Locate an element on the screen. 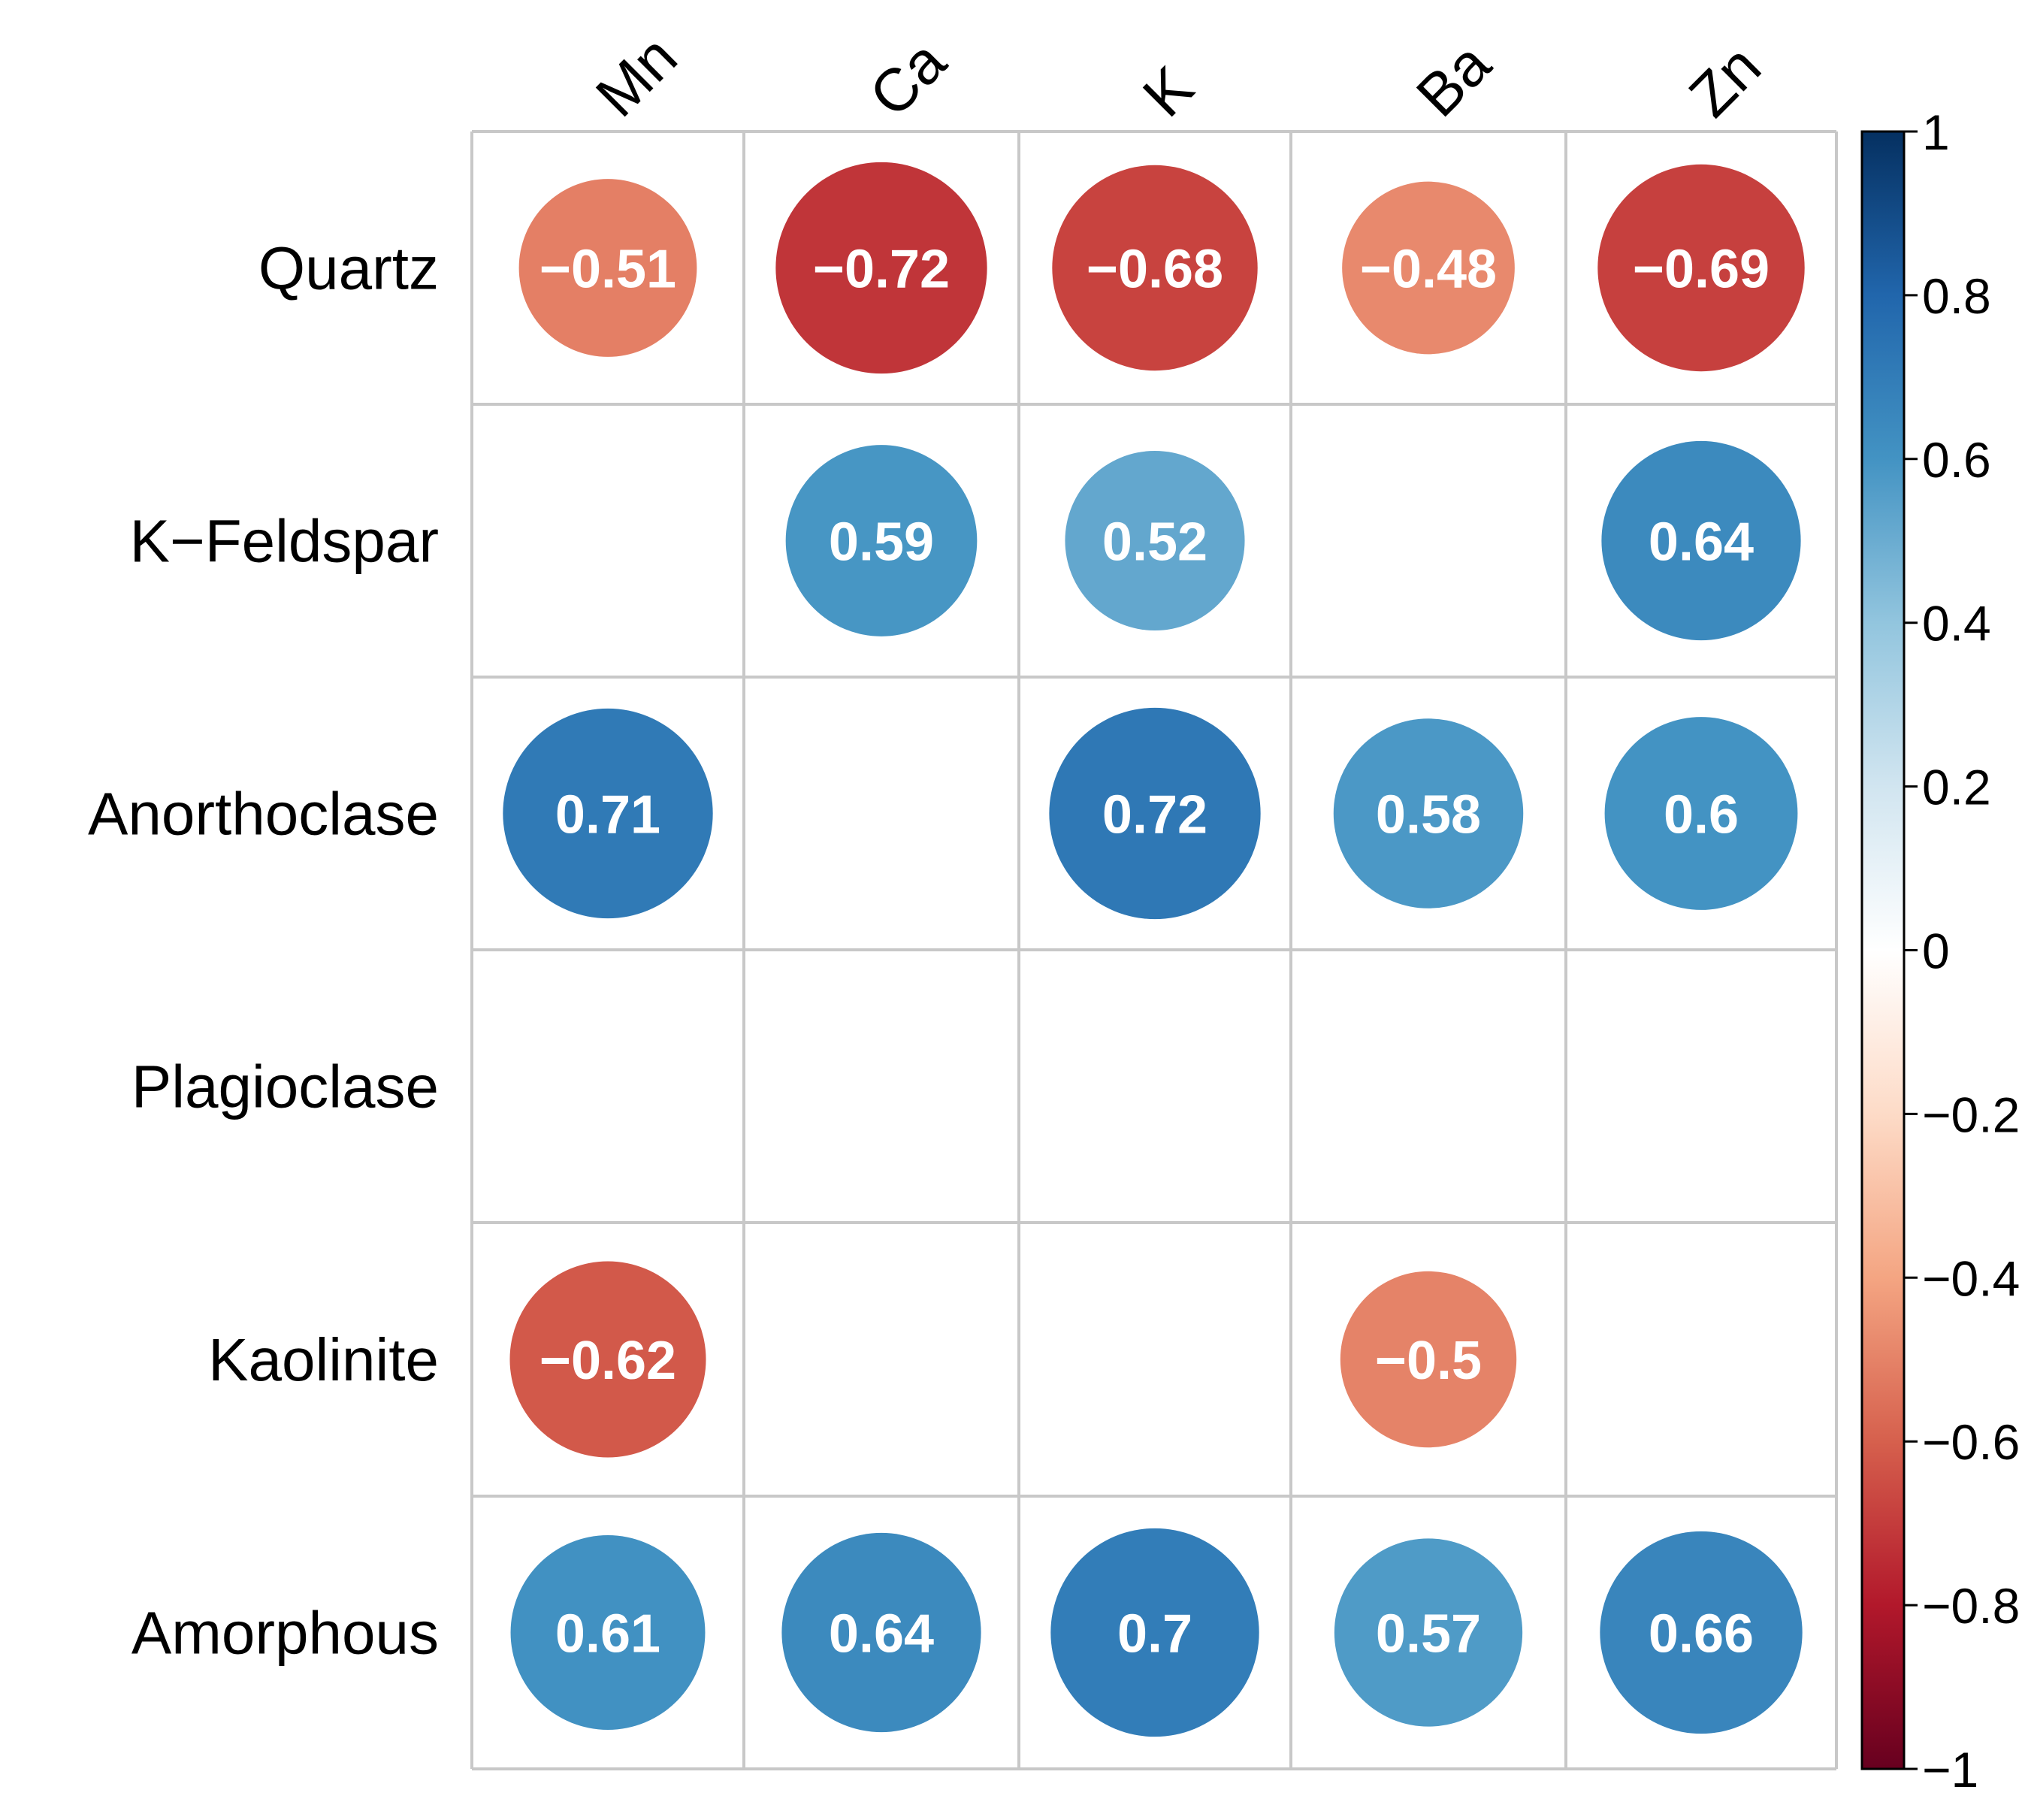  corr-circle-quartz-zn is located at coordinates (1701, 268).